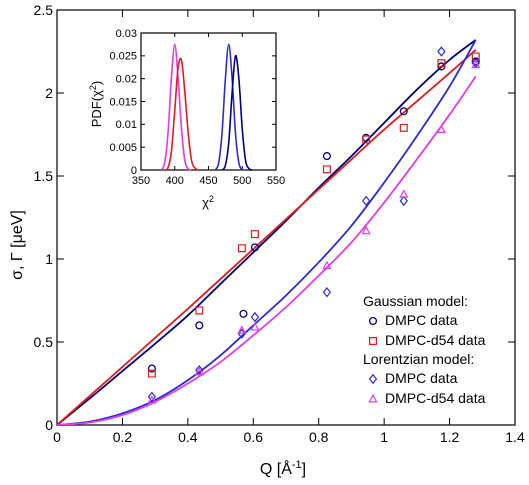 Image resolution: width=529 pixels, height=485 pixels. What do you see at coordinates (126, 34) in the screenshot?
I see `inset-y-tick-label: 0.03` at bounding box center [126, 34].